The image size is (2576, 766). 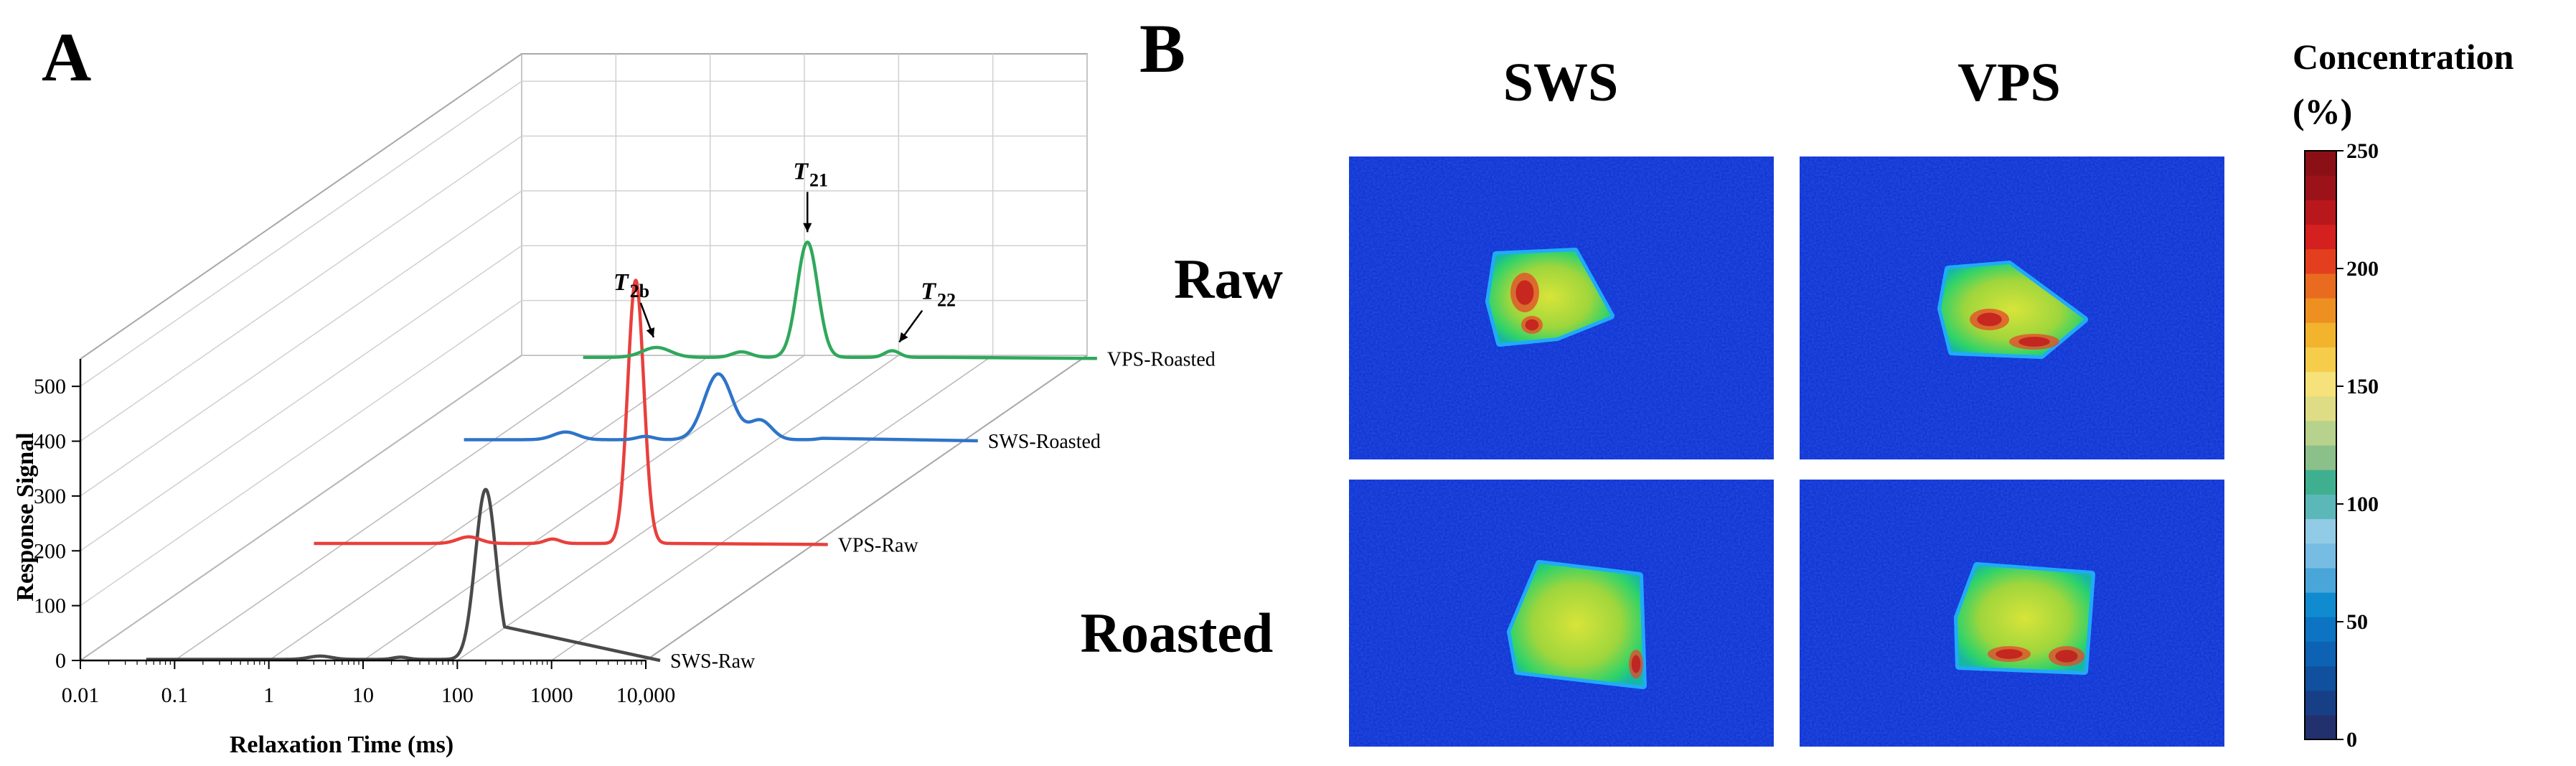 I want to click on axes: 0.01 0.1 1 10 100 1000 10,000 0 100 200 300 400 500, so click(x=354, y=533).